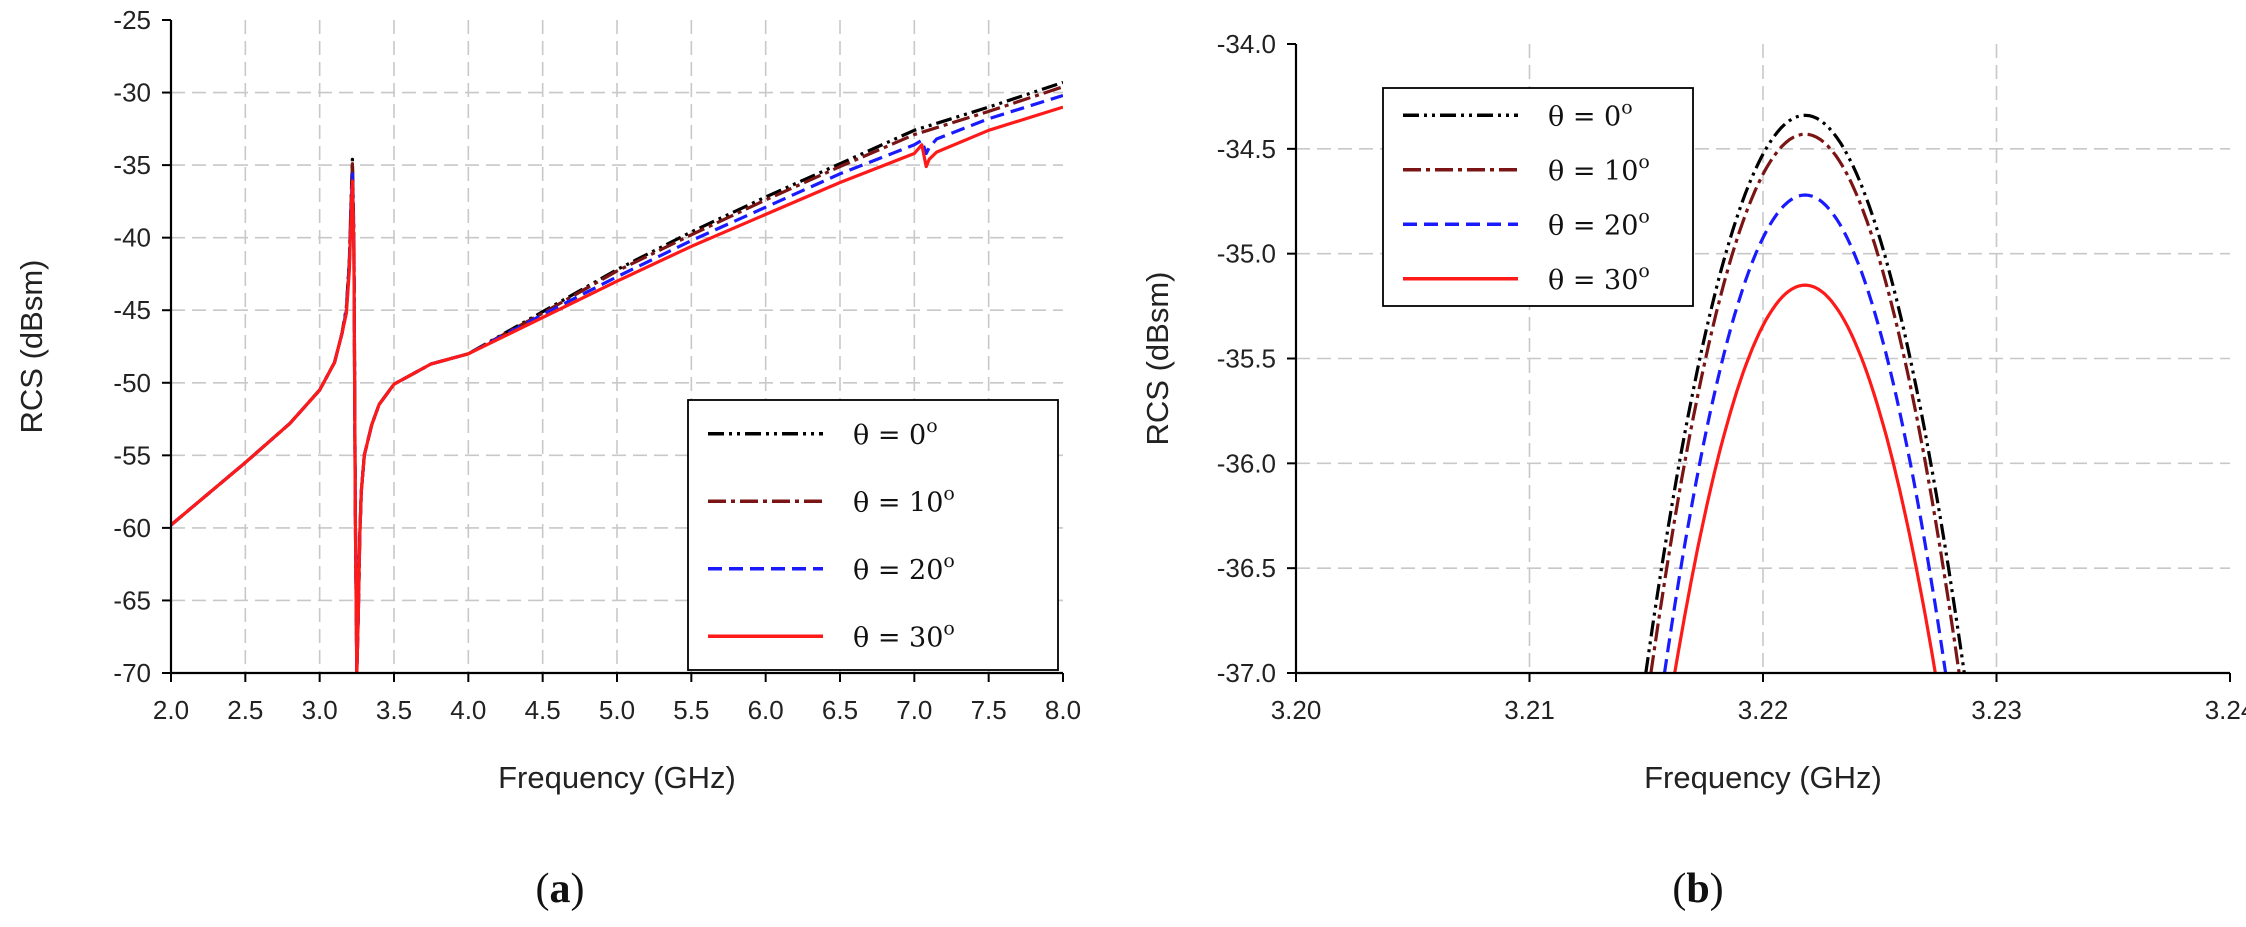  I want to click on x-tick-label: 2.0, so click(171, 710).